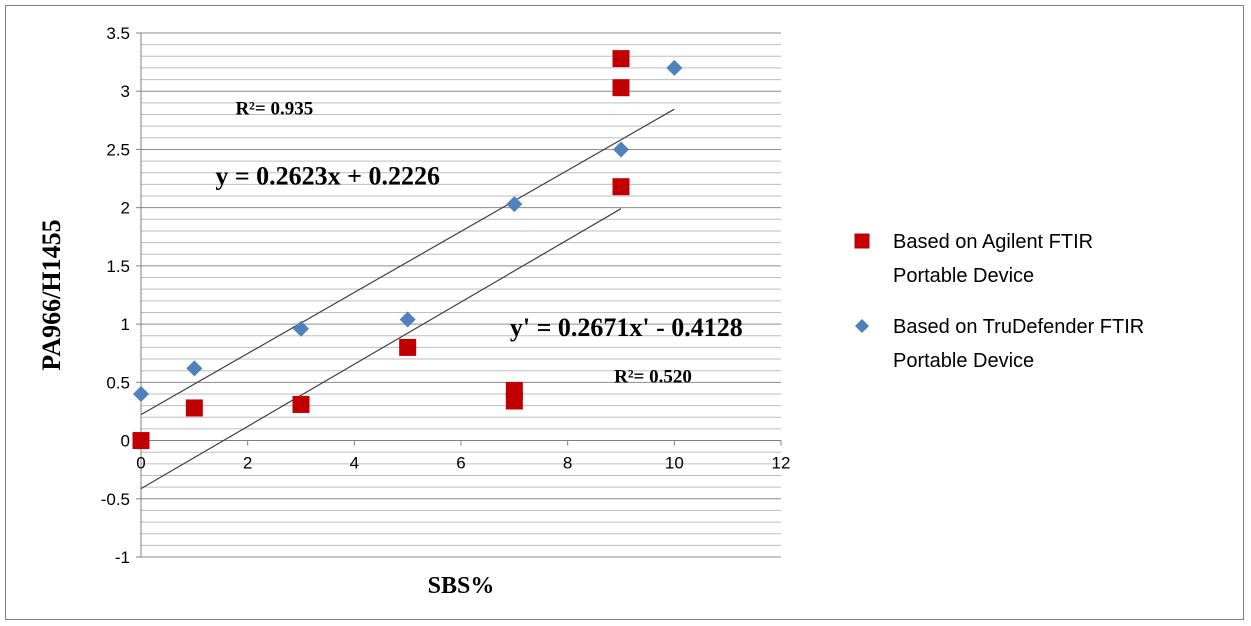 The width and height of the screenshot is (1251, 626). What do you see at coordinates (354, 463) in the screenshot?
I see `x-tick-label: 4` at bounding box center [354, 463].